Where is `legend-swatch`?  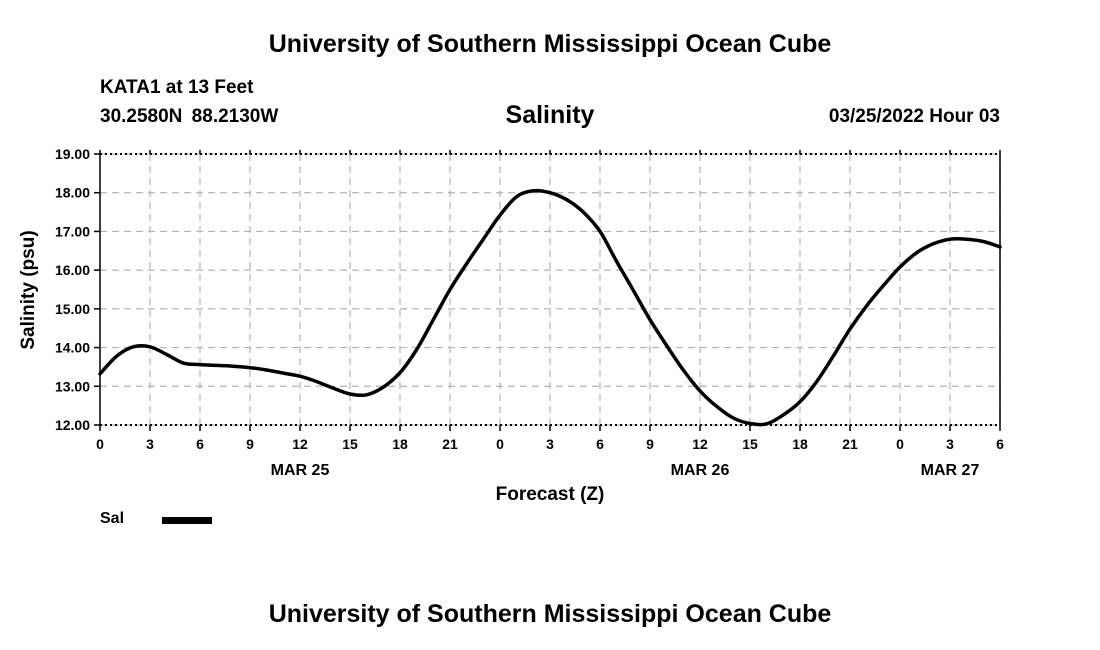
legend-swatch is located at coordinates (187, 520).